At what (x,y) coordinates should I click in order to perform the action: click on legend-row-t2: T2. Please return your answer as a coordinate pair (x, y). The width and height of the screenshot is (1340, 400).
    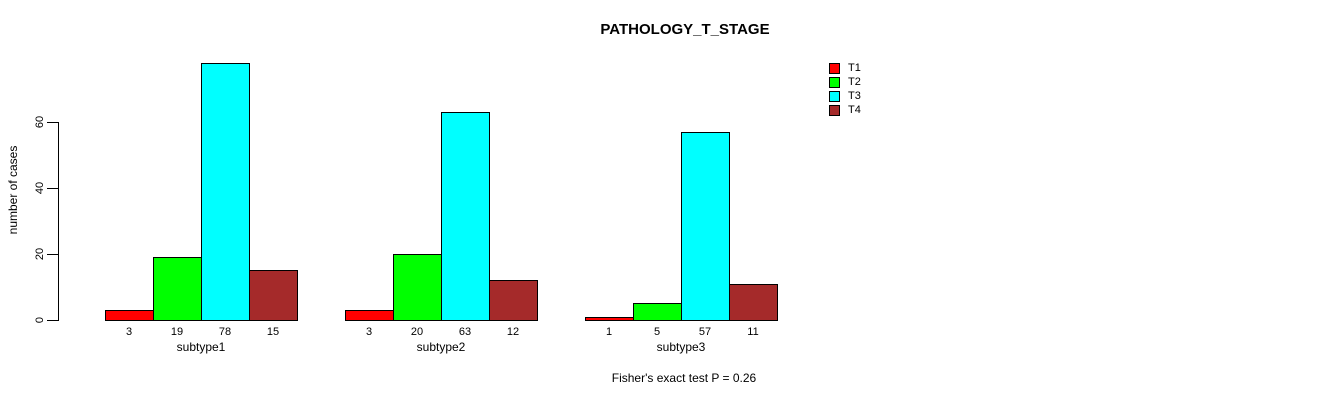
    Looking at the image, I should click on (845, 82).